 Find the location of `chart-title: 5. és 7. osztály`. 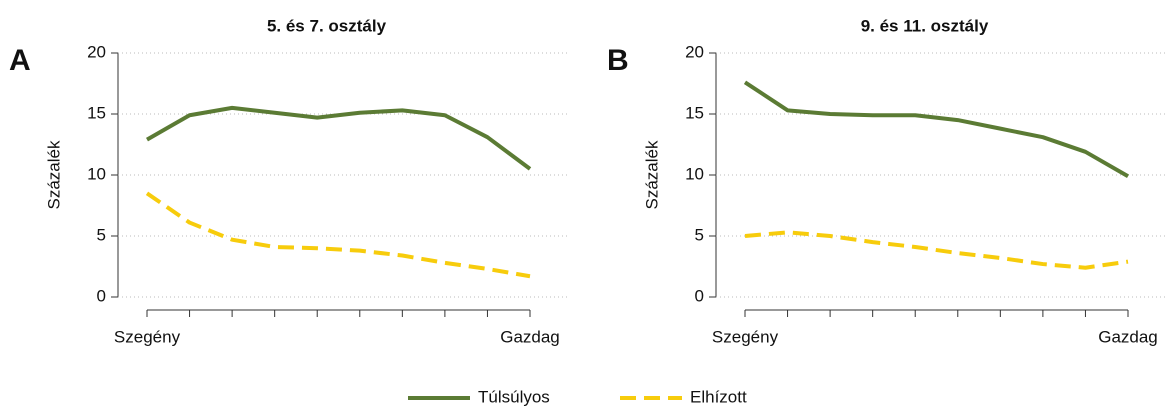

chart-title: 5. és 7. osztály is located at coordinates (327, 25).